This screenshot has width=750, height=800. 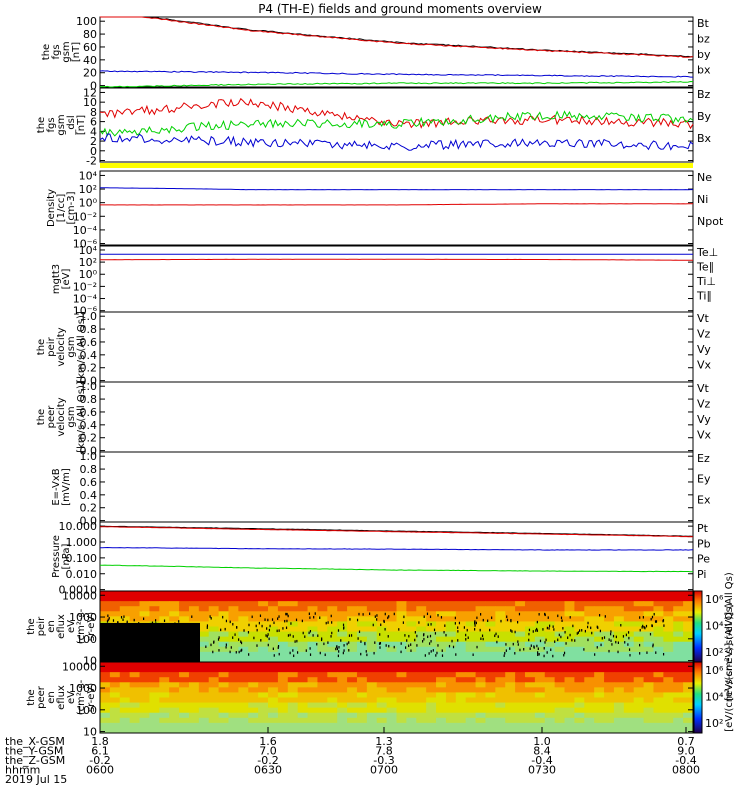 I want to click on trace-density-Npot, so click(x=396, y=189).